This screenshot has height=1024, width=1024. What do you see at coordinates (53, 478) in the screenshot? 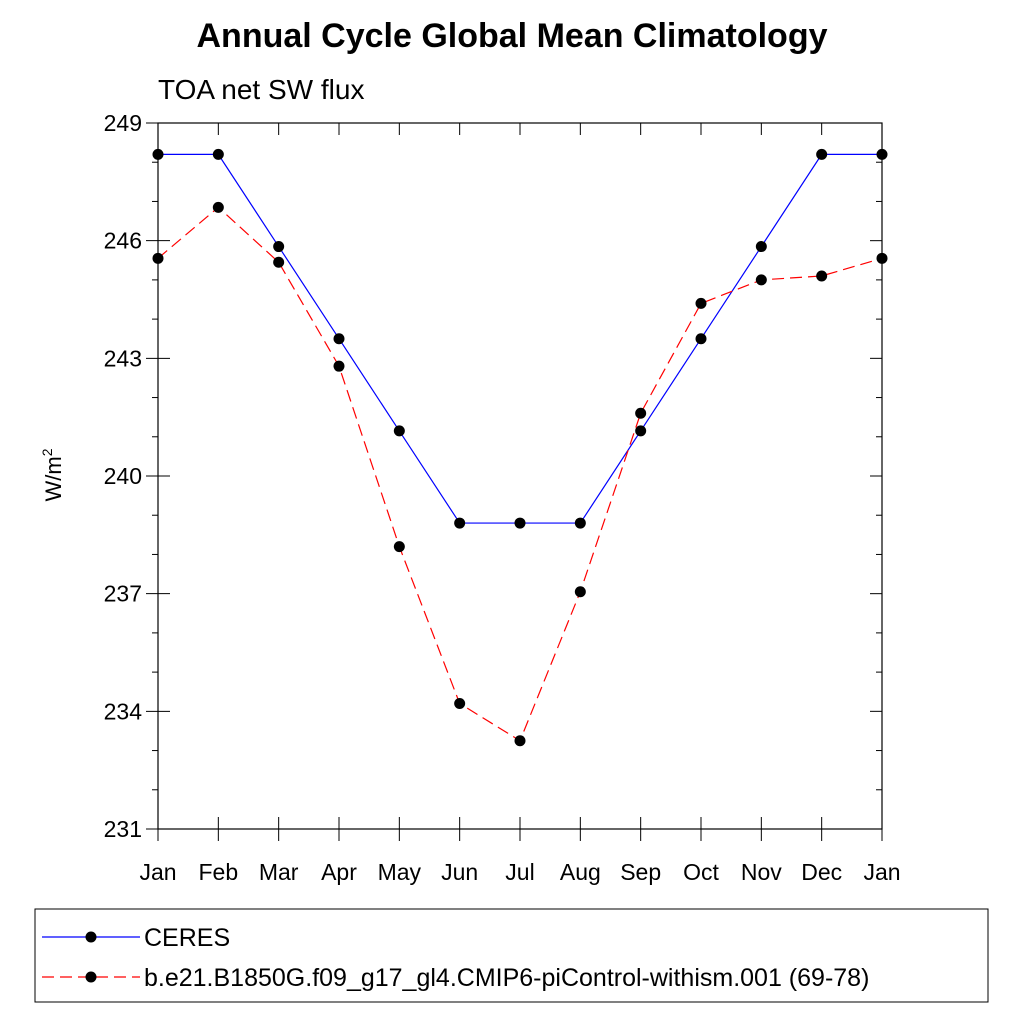
I see `y-axis-label-base: W/m` at bounding box center [53, 478].